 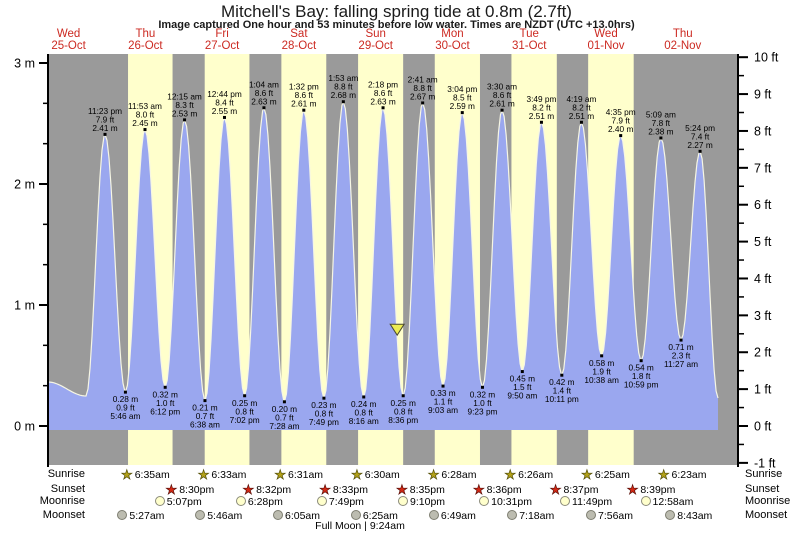 I want to click on tide-event-label: 1:32 pm 8.6 ft 2.61 m, so click(x=304, y=95).